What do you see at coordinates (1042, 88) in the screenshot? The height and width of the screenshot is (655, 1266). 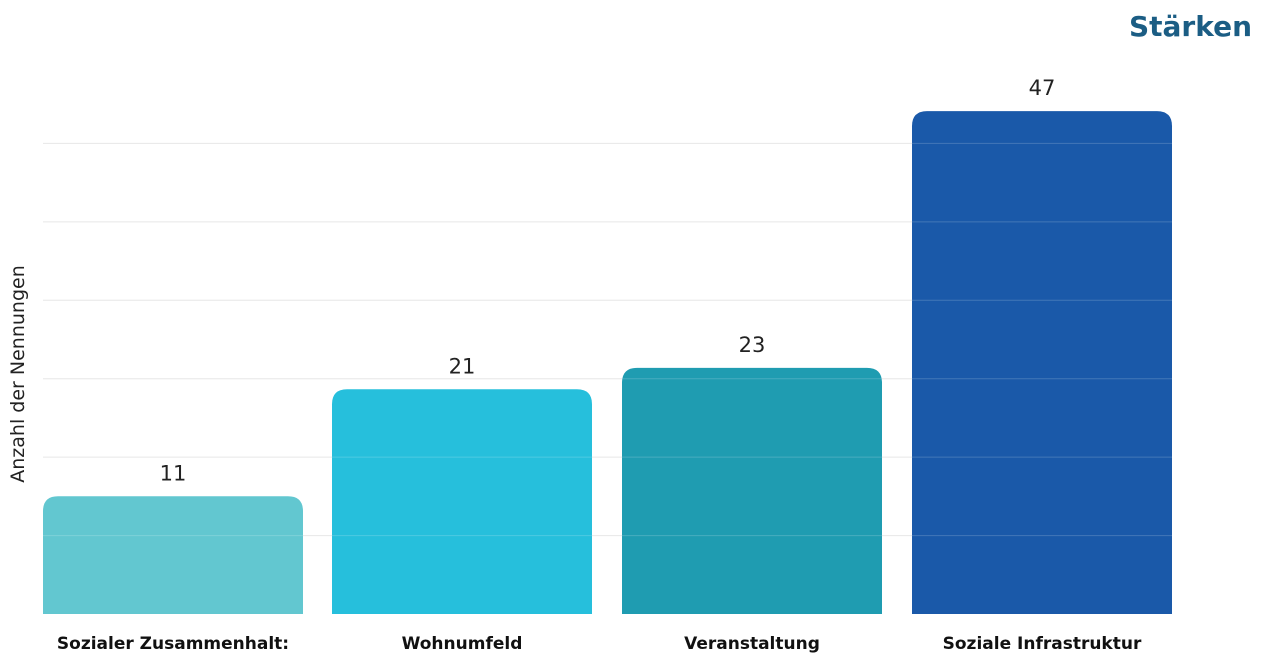 I see `value-label-3: 47` at bounding box center [1042, 88].